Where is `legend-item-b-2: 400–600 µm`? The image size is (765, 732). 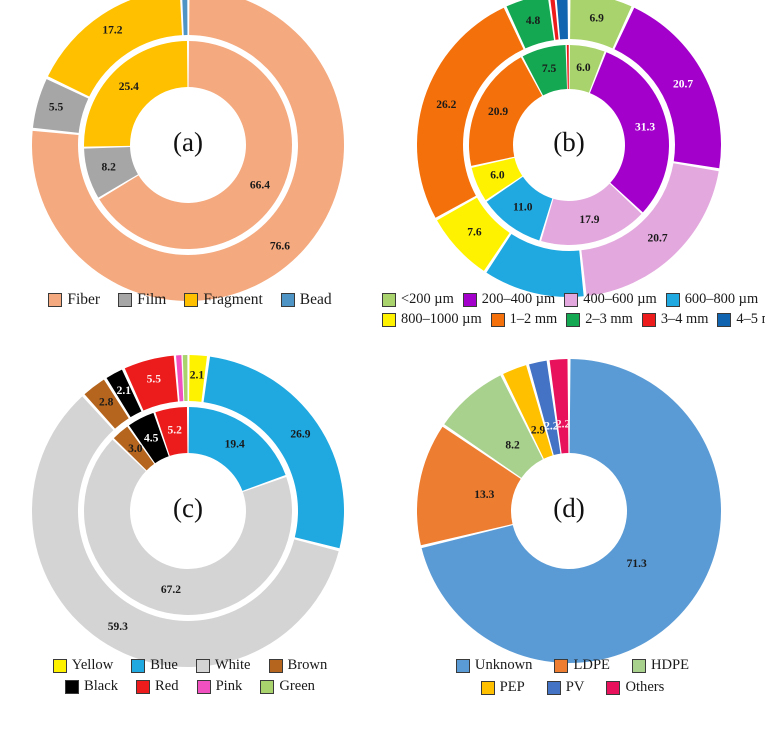 legend-item-b-2: 400–600 µm is located at coordinates (610, 299).